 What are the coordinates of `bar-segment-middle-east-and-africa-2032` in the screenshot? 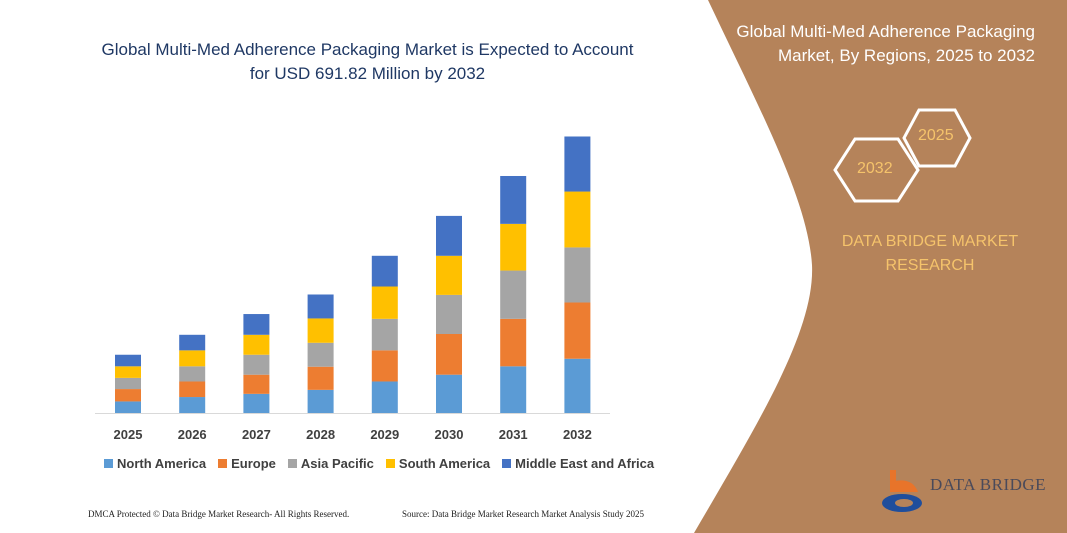 It's located at (577, 164).